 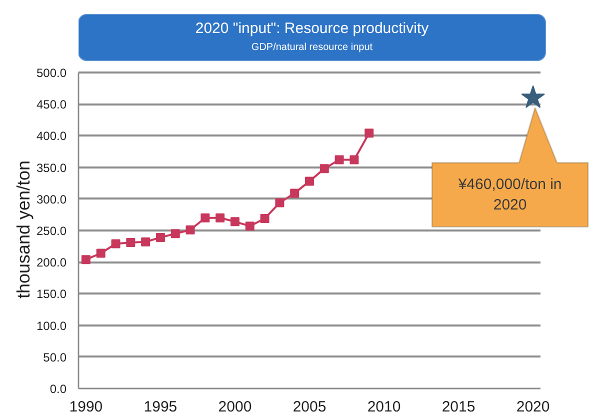 What do you see at coordinates (161, 407) in the screenshot?
I see `x-tick-label: 1995` at bounding box center [161, 407].